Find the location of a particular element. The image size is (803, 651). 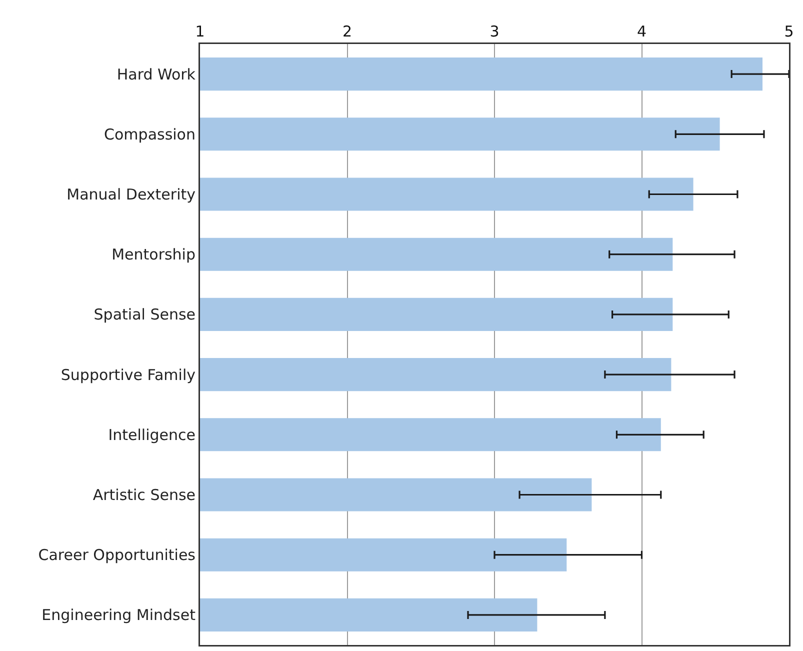

y-tick-label: Manual Dexterity is located at coordinates (131, 195).